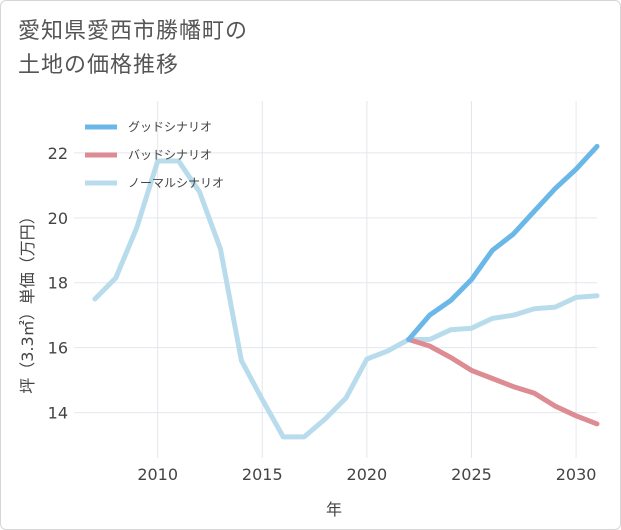 This screenshot has height=530, width=621. I want to click on x-tick-label: 2025, so click(471, 474).